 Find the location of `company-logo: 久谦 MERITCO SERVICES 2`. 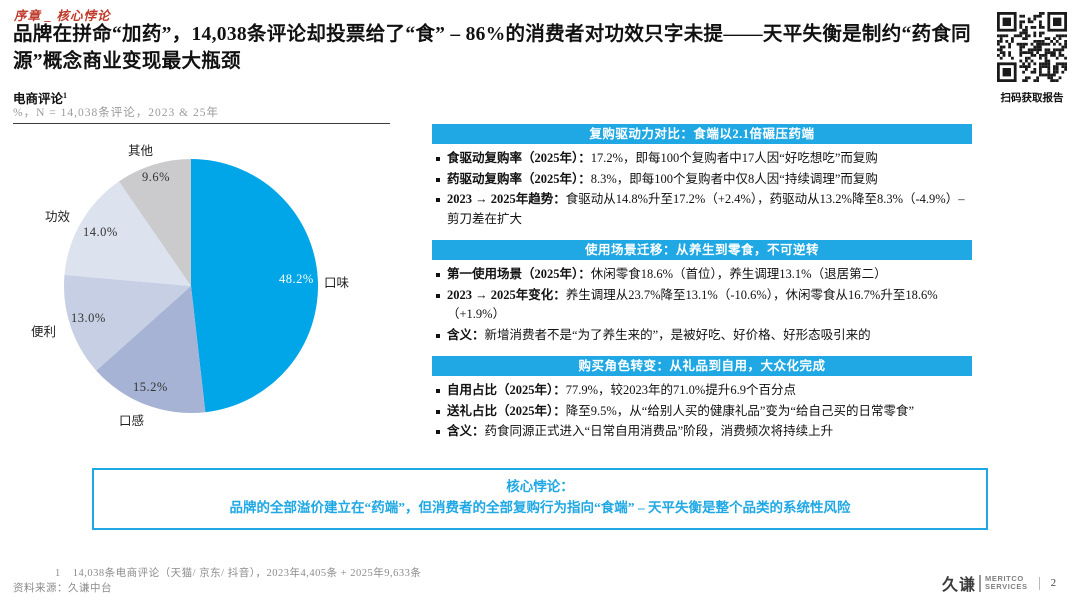

company-logo: 久谦 MERITCO SERVICES 2 is located at coordinates (999, 583).